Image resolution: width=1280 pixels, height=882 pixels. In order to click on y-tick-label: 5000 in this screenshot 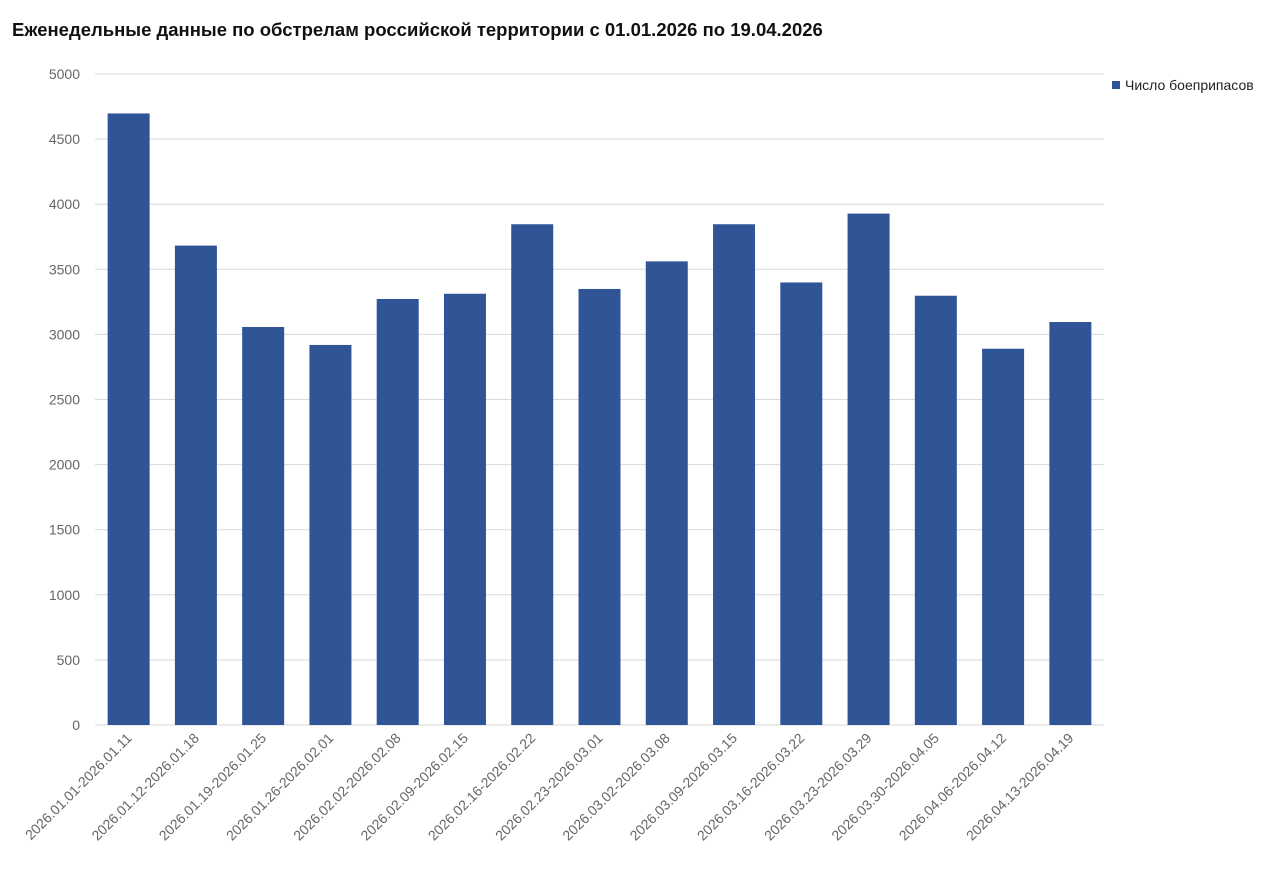, I will do `click(64, 74)`.